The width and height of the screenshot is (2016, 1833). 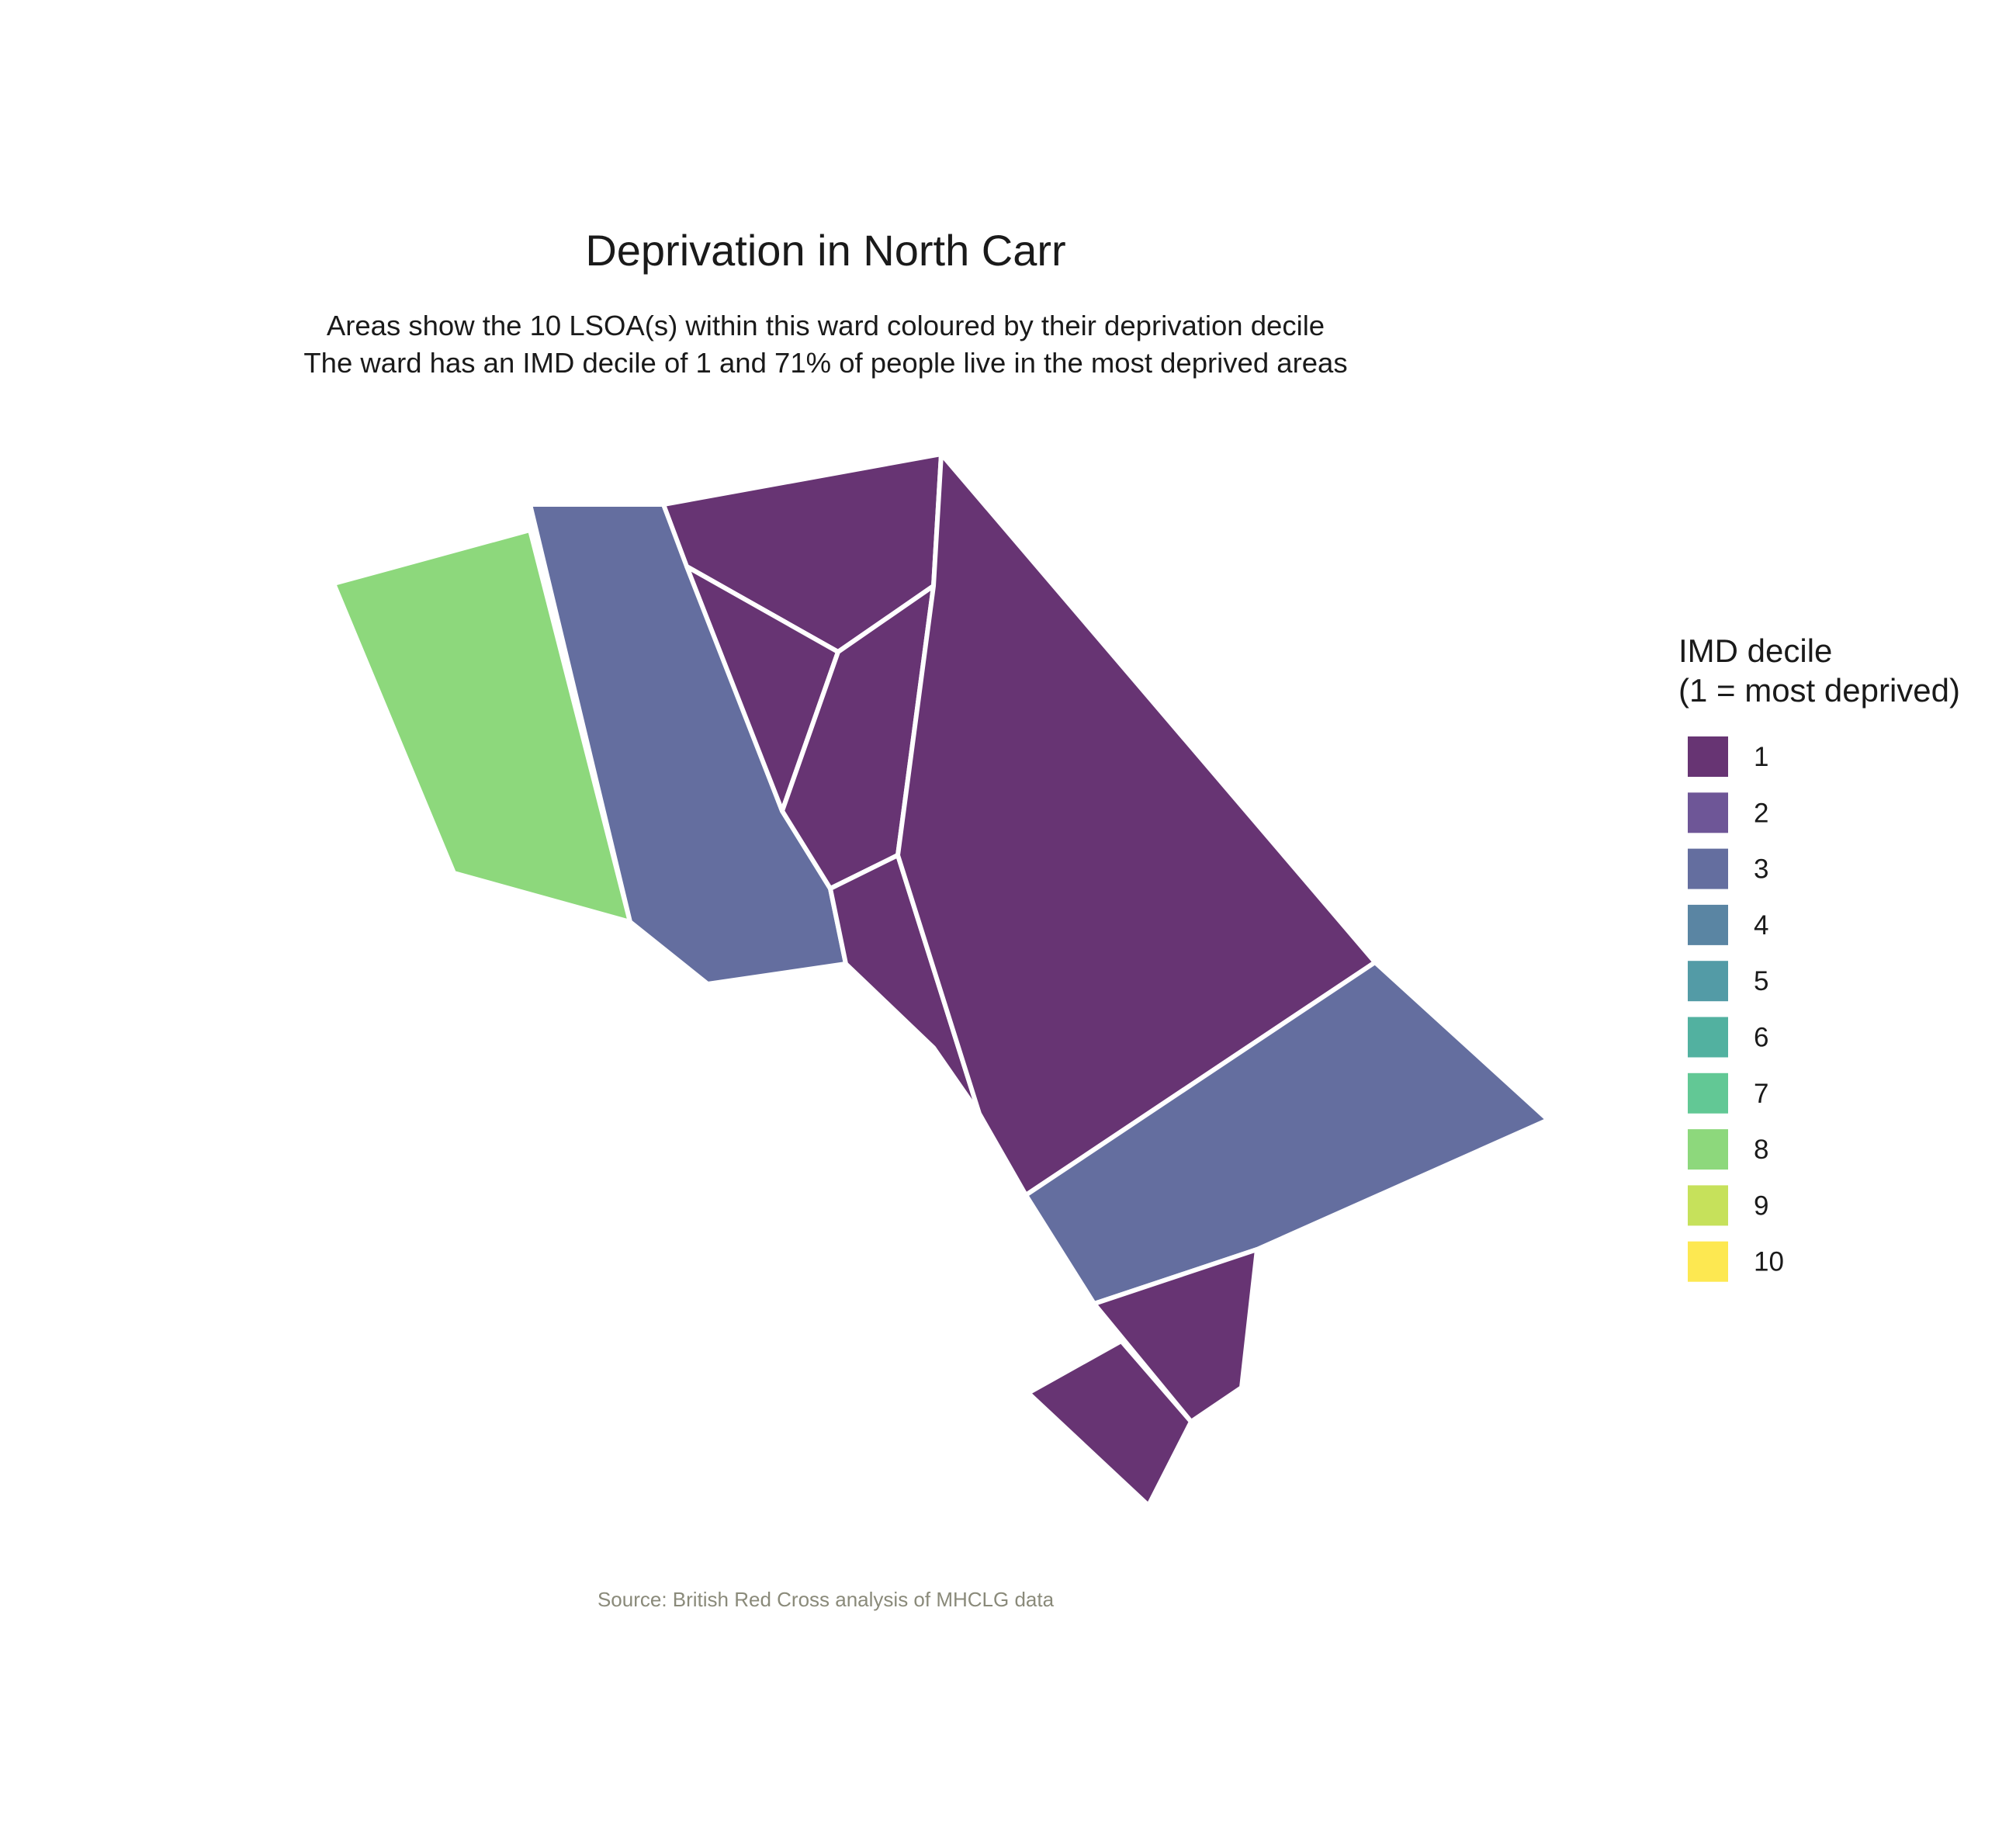 I want to click on legend-label-2: 2, so click(x=1761, y=813).